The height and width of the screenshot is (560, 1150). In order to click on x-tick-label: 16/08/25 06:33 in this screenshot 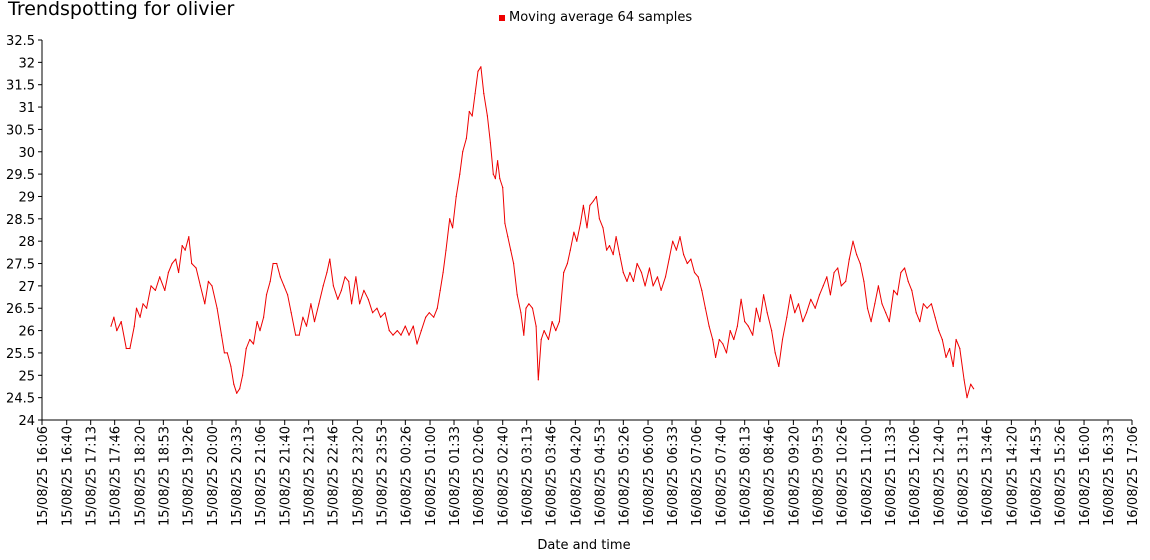, I will do `click(673, 476)`.